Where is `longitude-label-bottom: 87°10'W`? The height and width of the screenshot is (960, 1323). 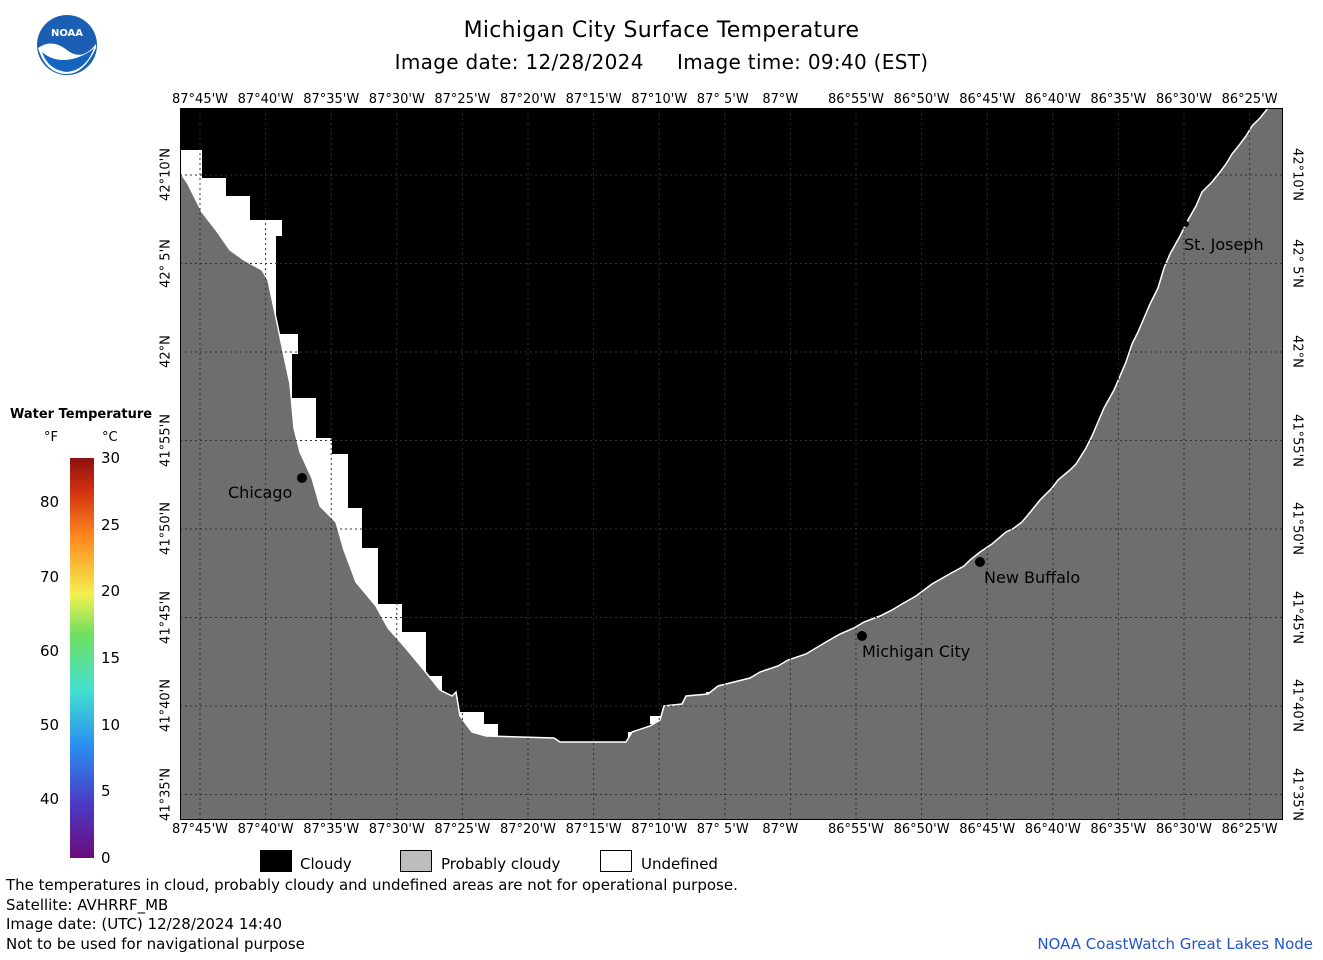
longitude-label-bottom: 87°10'W is located at coordinates (659, 829).